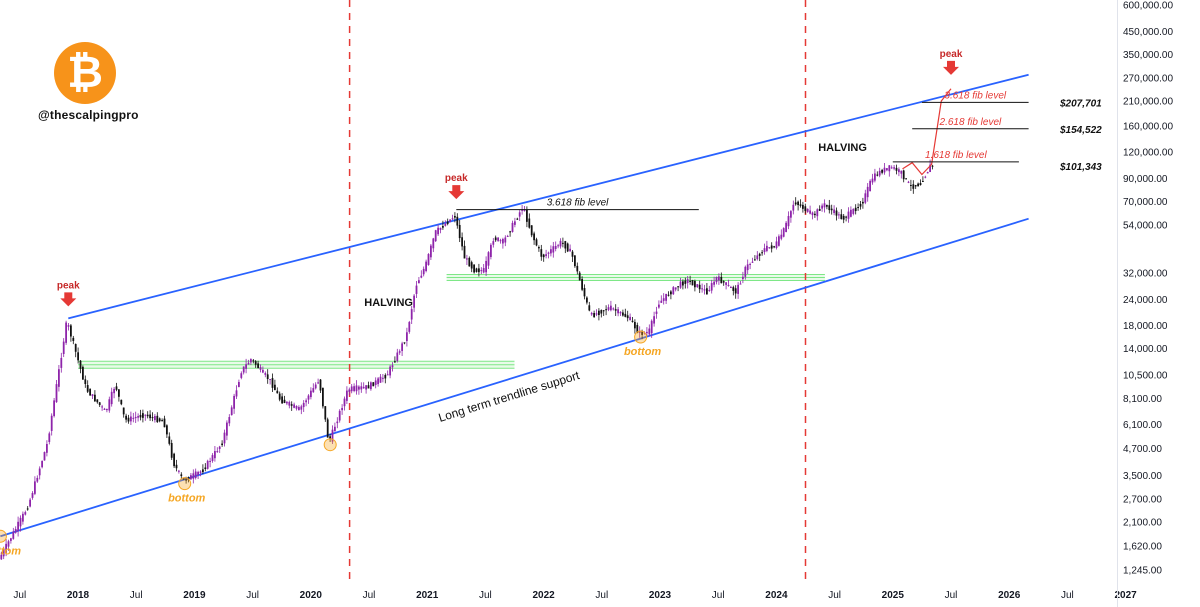  I want to click on bitcoin-logo-icon: ₿, so click(85, 73).